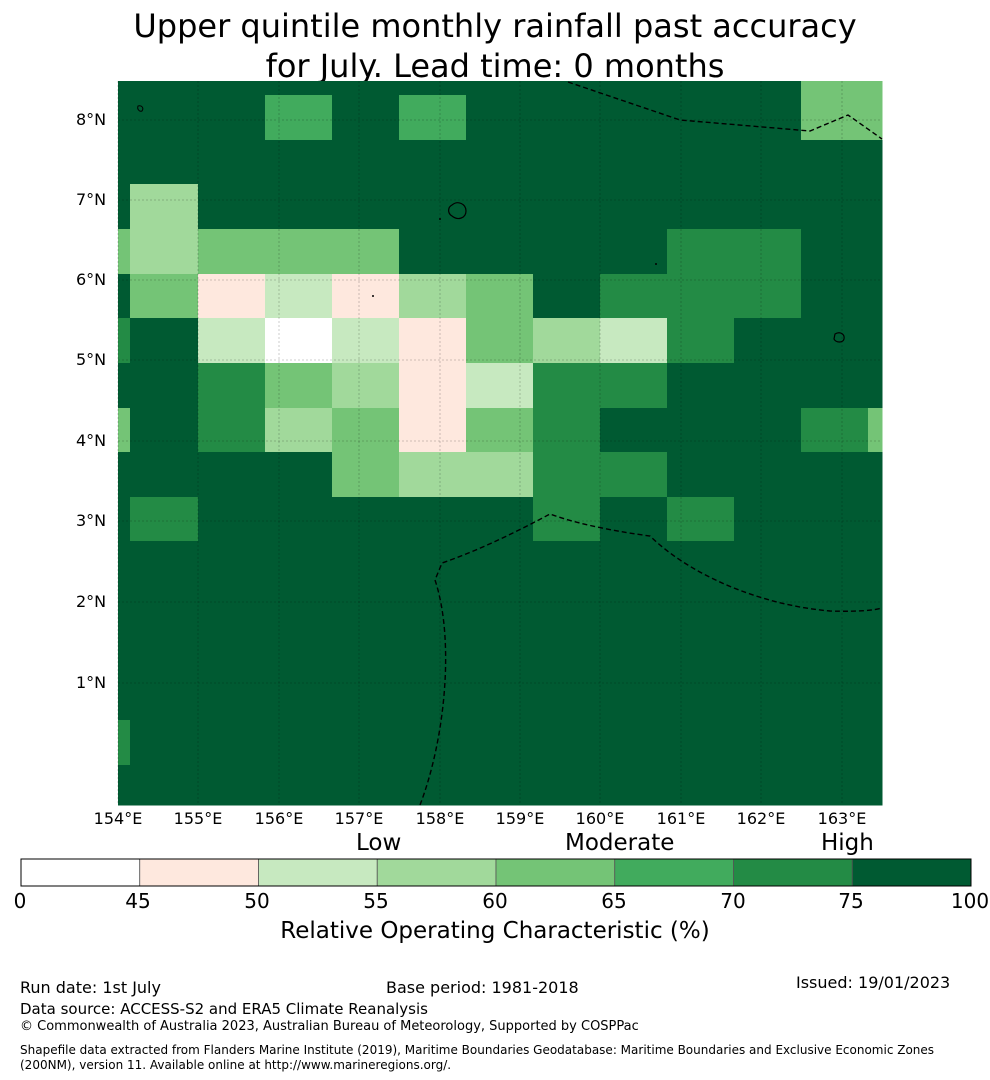 This screenshot has width=990, height=1080. Describe the element at coordinates (495, 66) in the screenshot. I see `title-line-2: for July. Lead time: 0 months` at that location.